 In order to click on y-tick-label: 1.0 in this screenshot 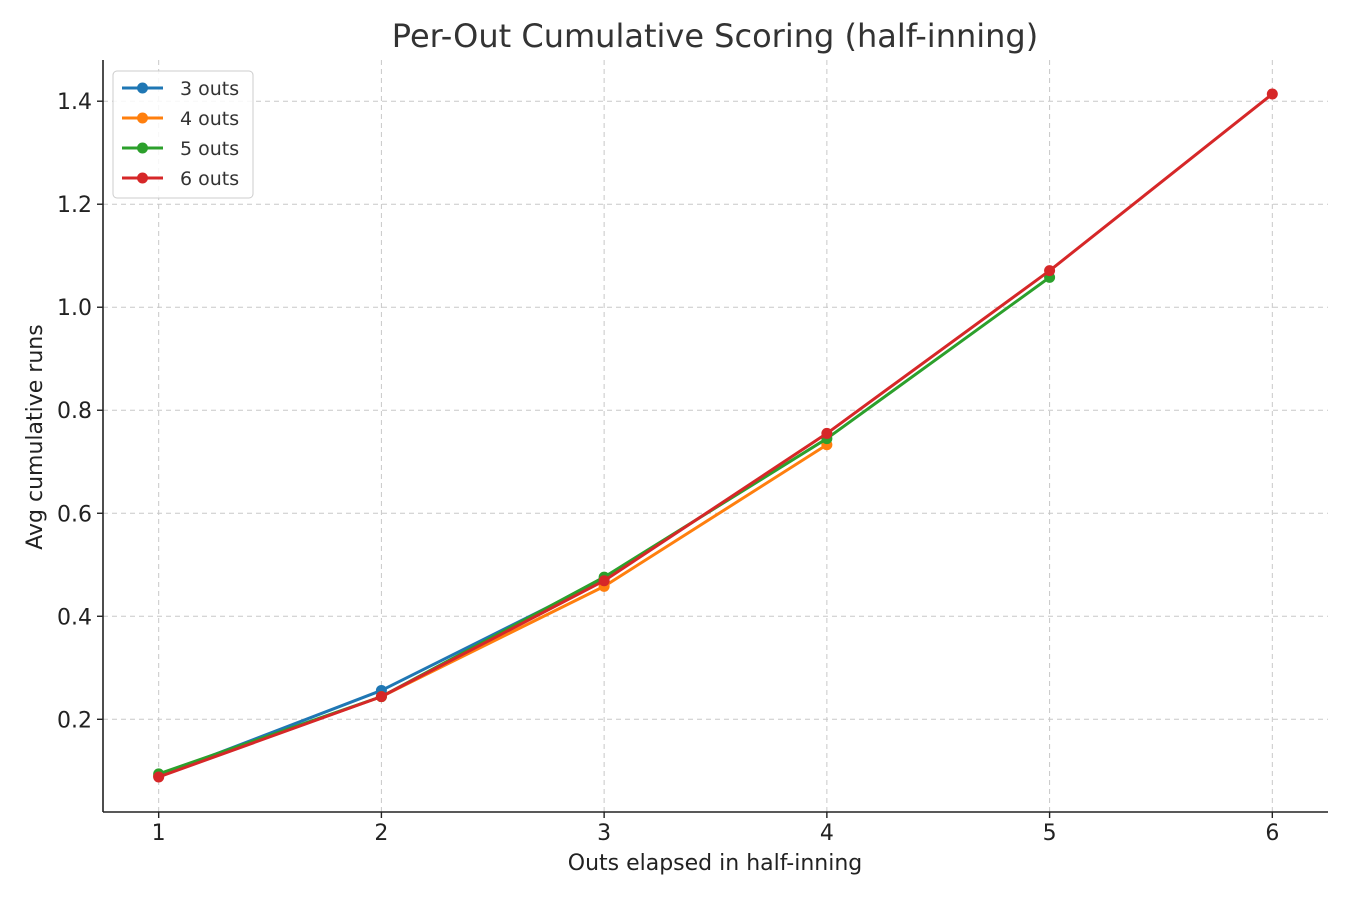, I will do `click(74, 308)`.